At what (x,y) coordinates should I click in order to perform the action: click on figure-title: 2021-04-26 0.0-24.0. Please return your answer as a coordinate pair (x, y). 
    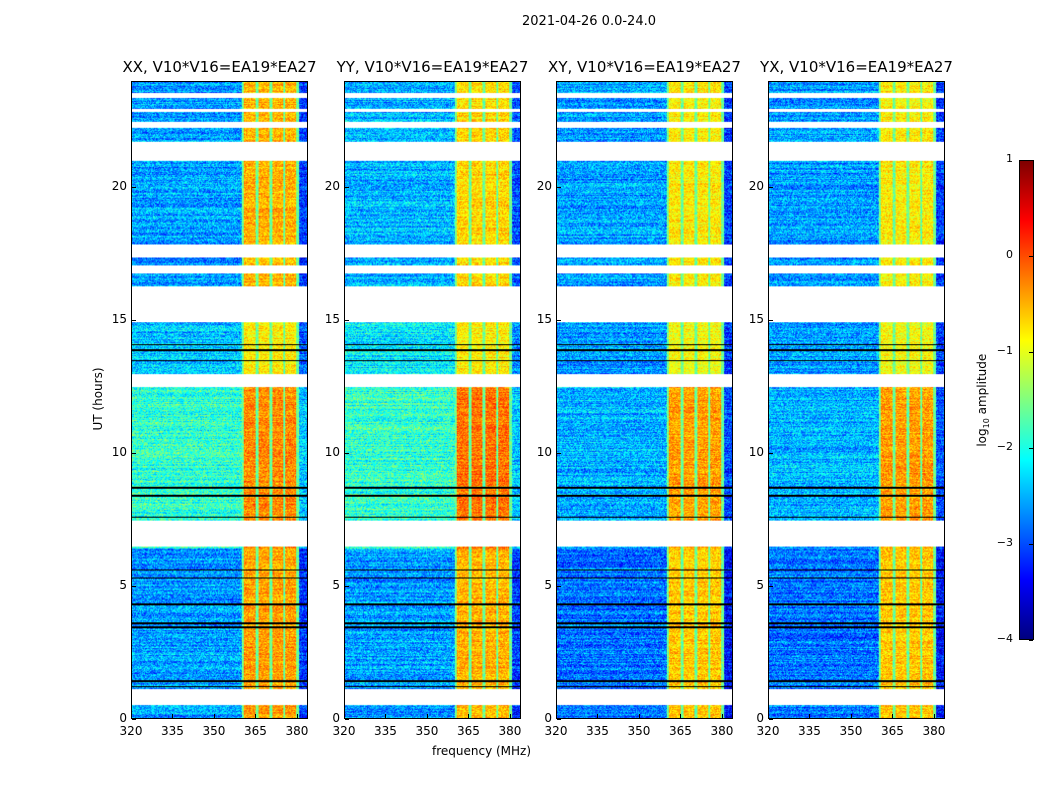
    Looking at the image, I should click on (589, 21).